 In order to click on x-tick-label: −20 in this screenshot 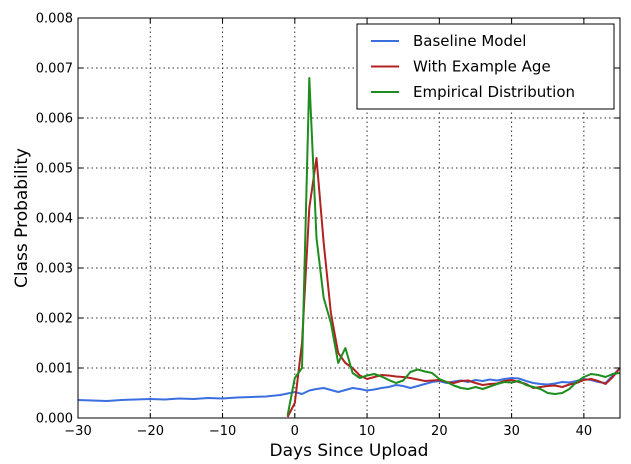, I will do `click(150, 431)`.